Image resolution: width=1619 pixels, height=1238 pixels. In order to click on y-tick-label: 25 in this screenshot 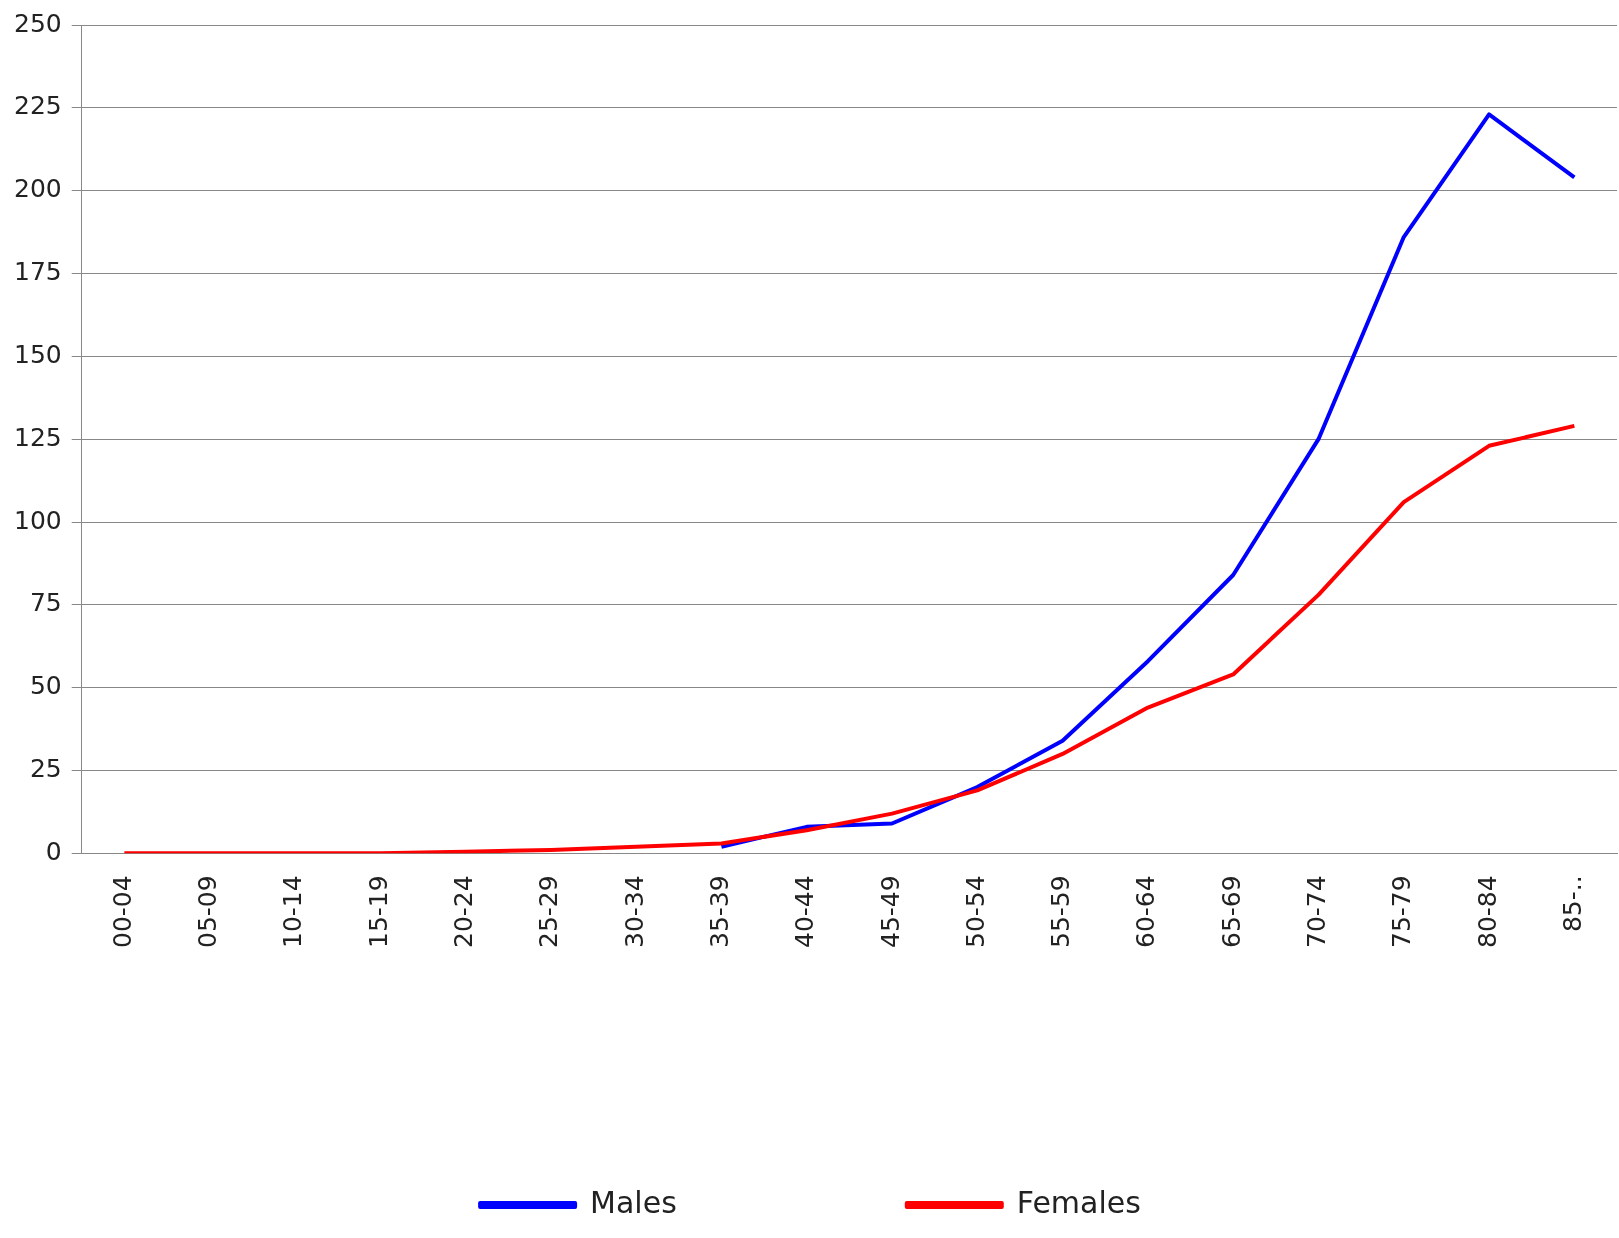, I will do `click(45, 769)`.